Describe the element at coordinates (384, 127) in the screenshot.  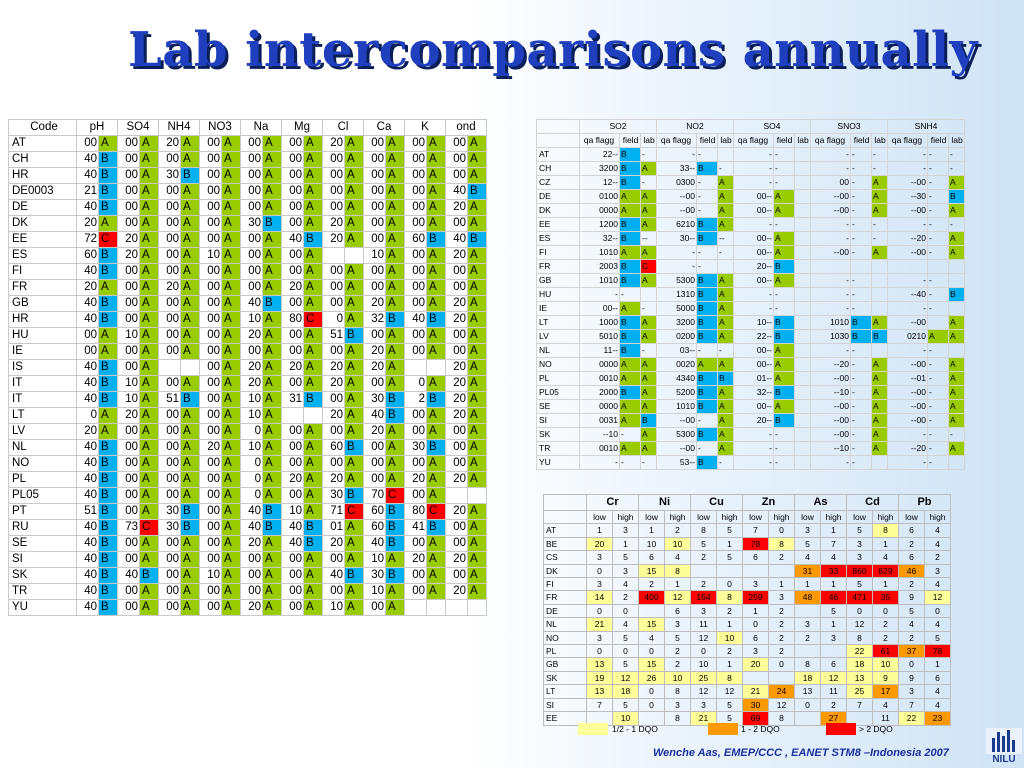
I see `column-header: Ca` at that location.